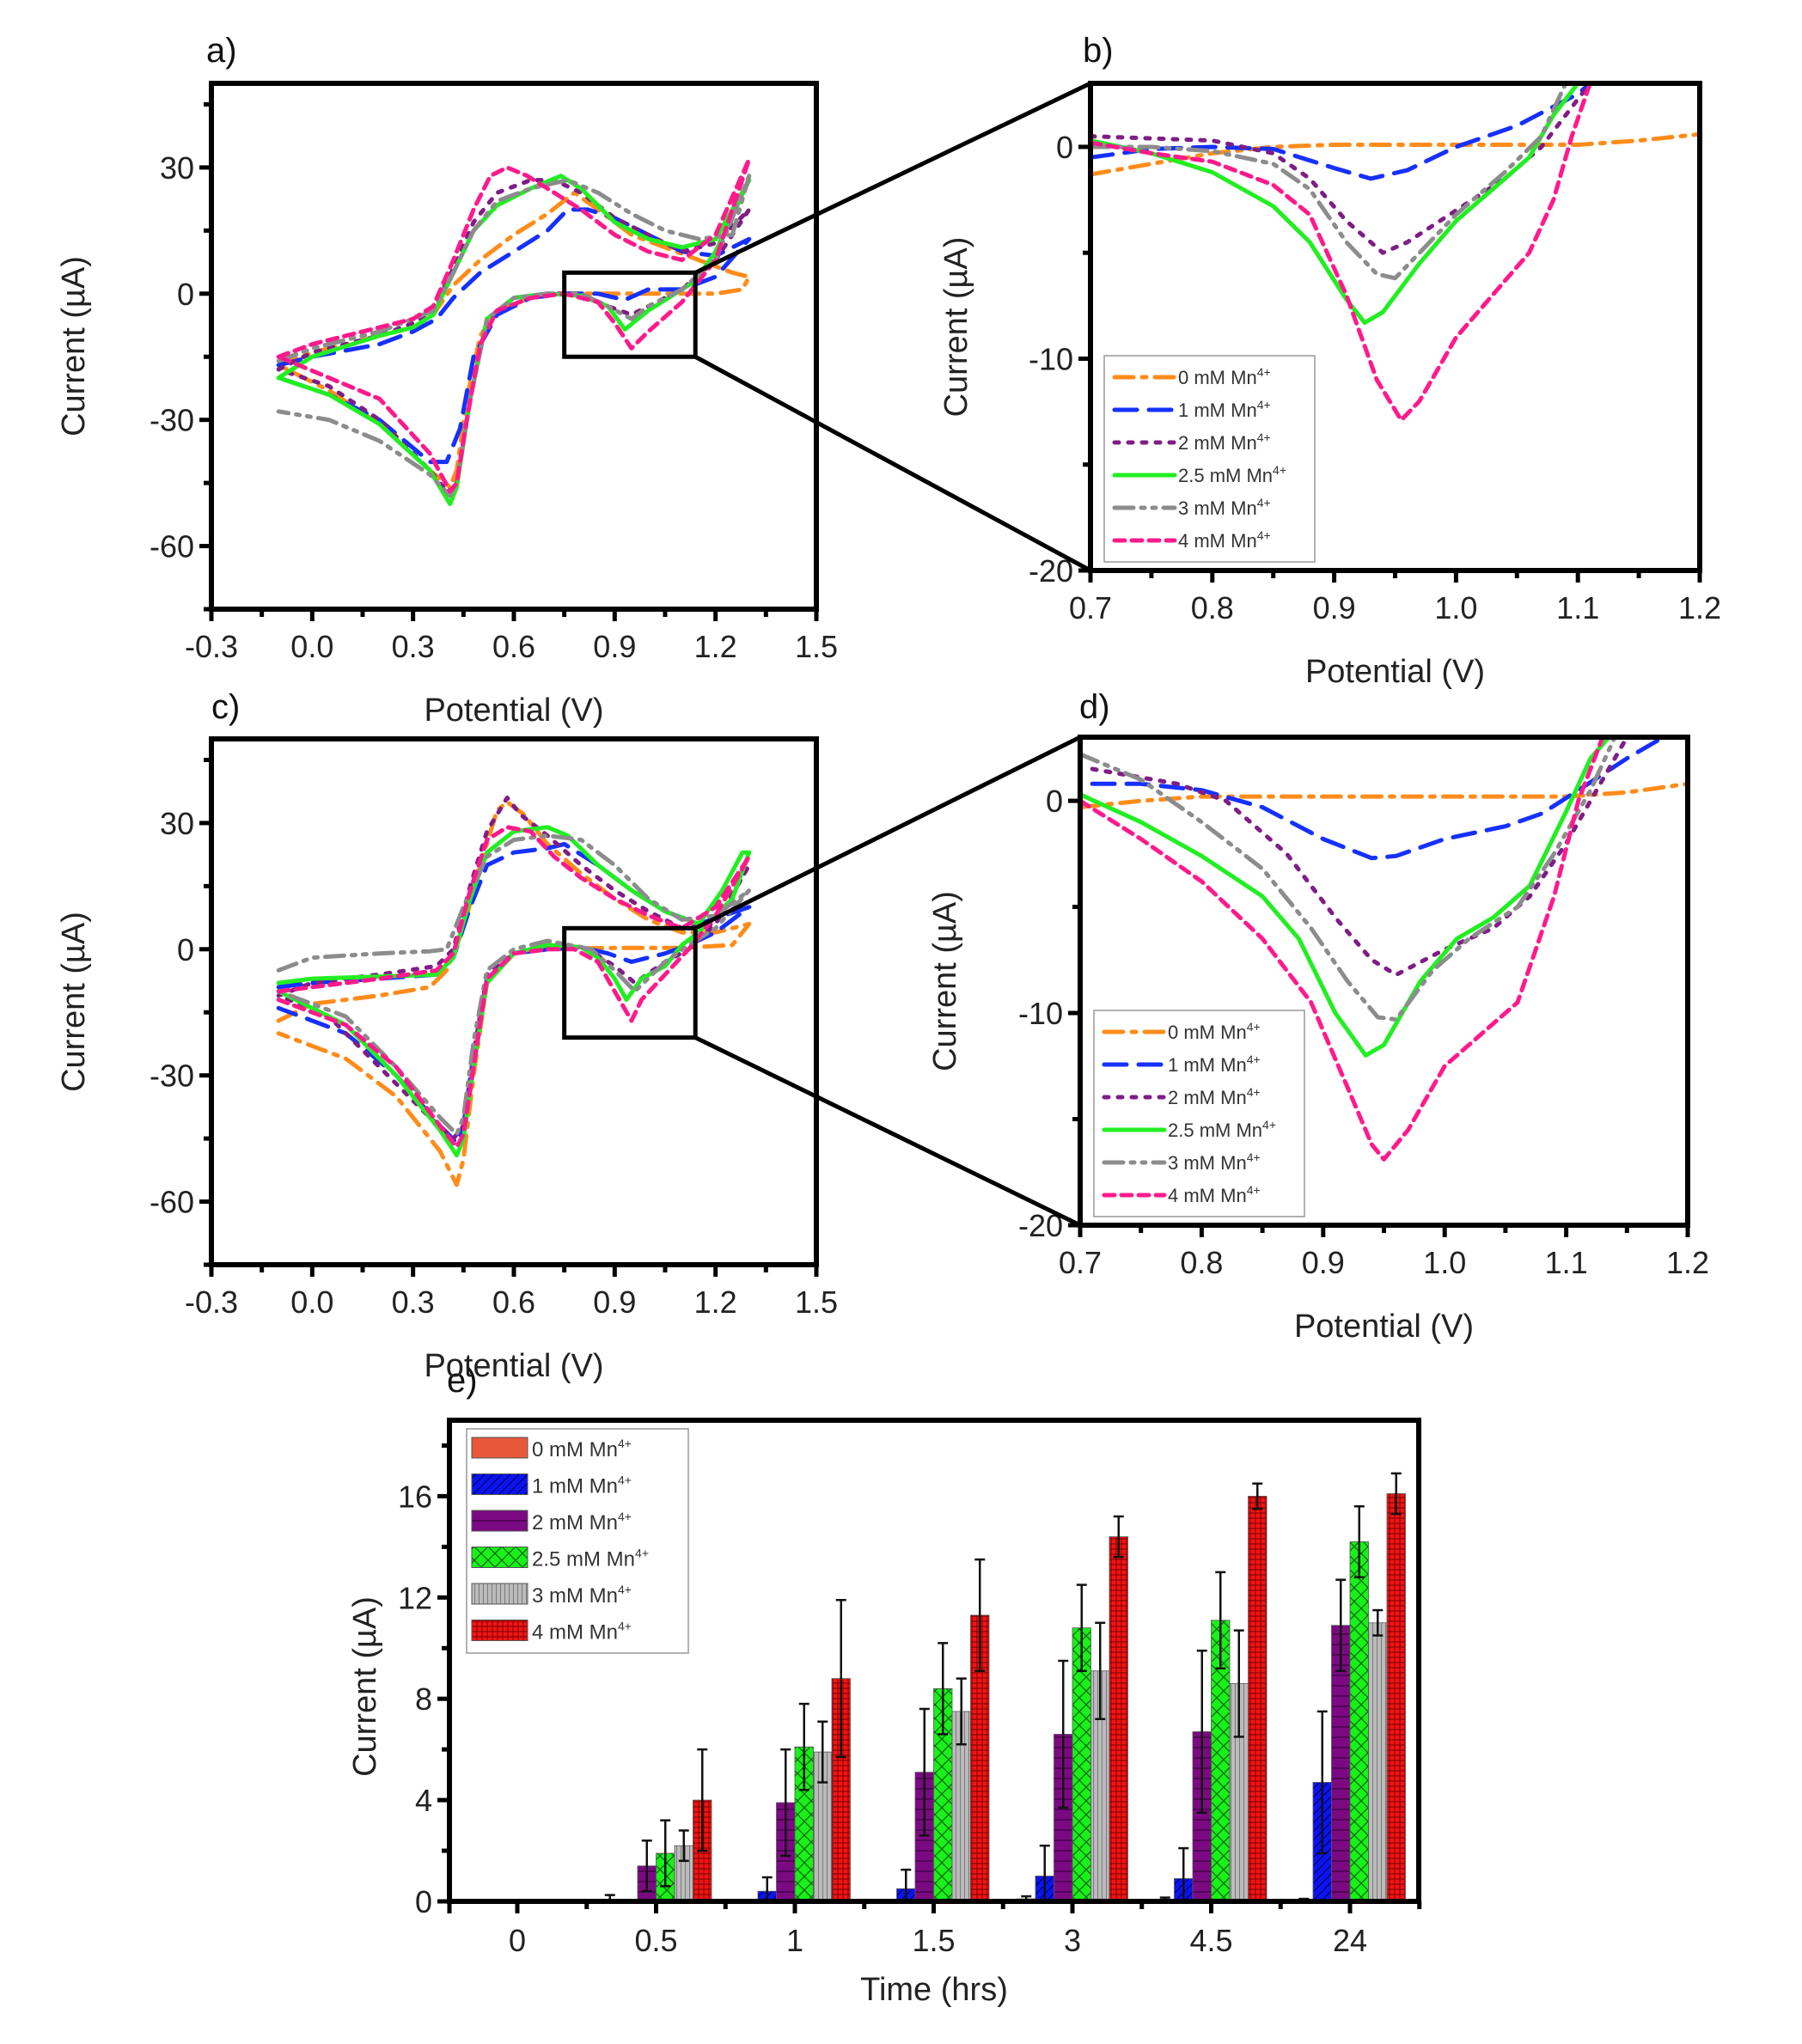  Describe the element at coordinates (415, 1496) in the screenshot. I see `y-tick-label: 16` at that location.